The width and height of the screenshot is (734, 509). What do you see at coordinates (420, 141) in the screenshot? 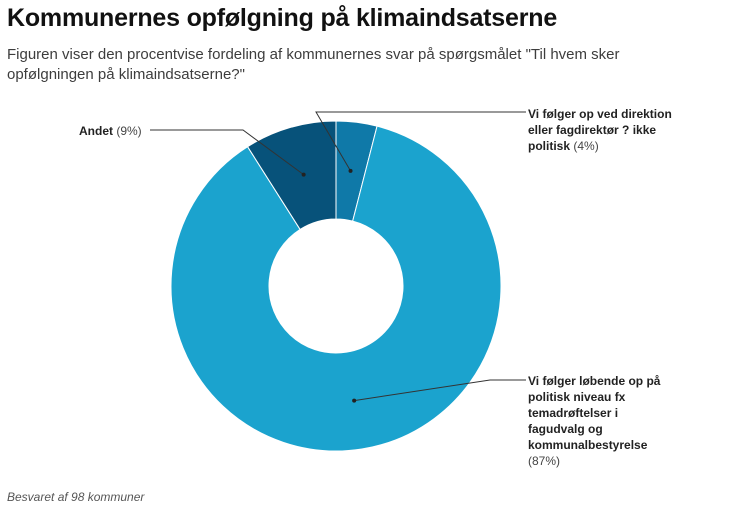
I see `leader-line-direktion` at bounding box center [420, 141].